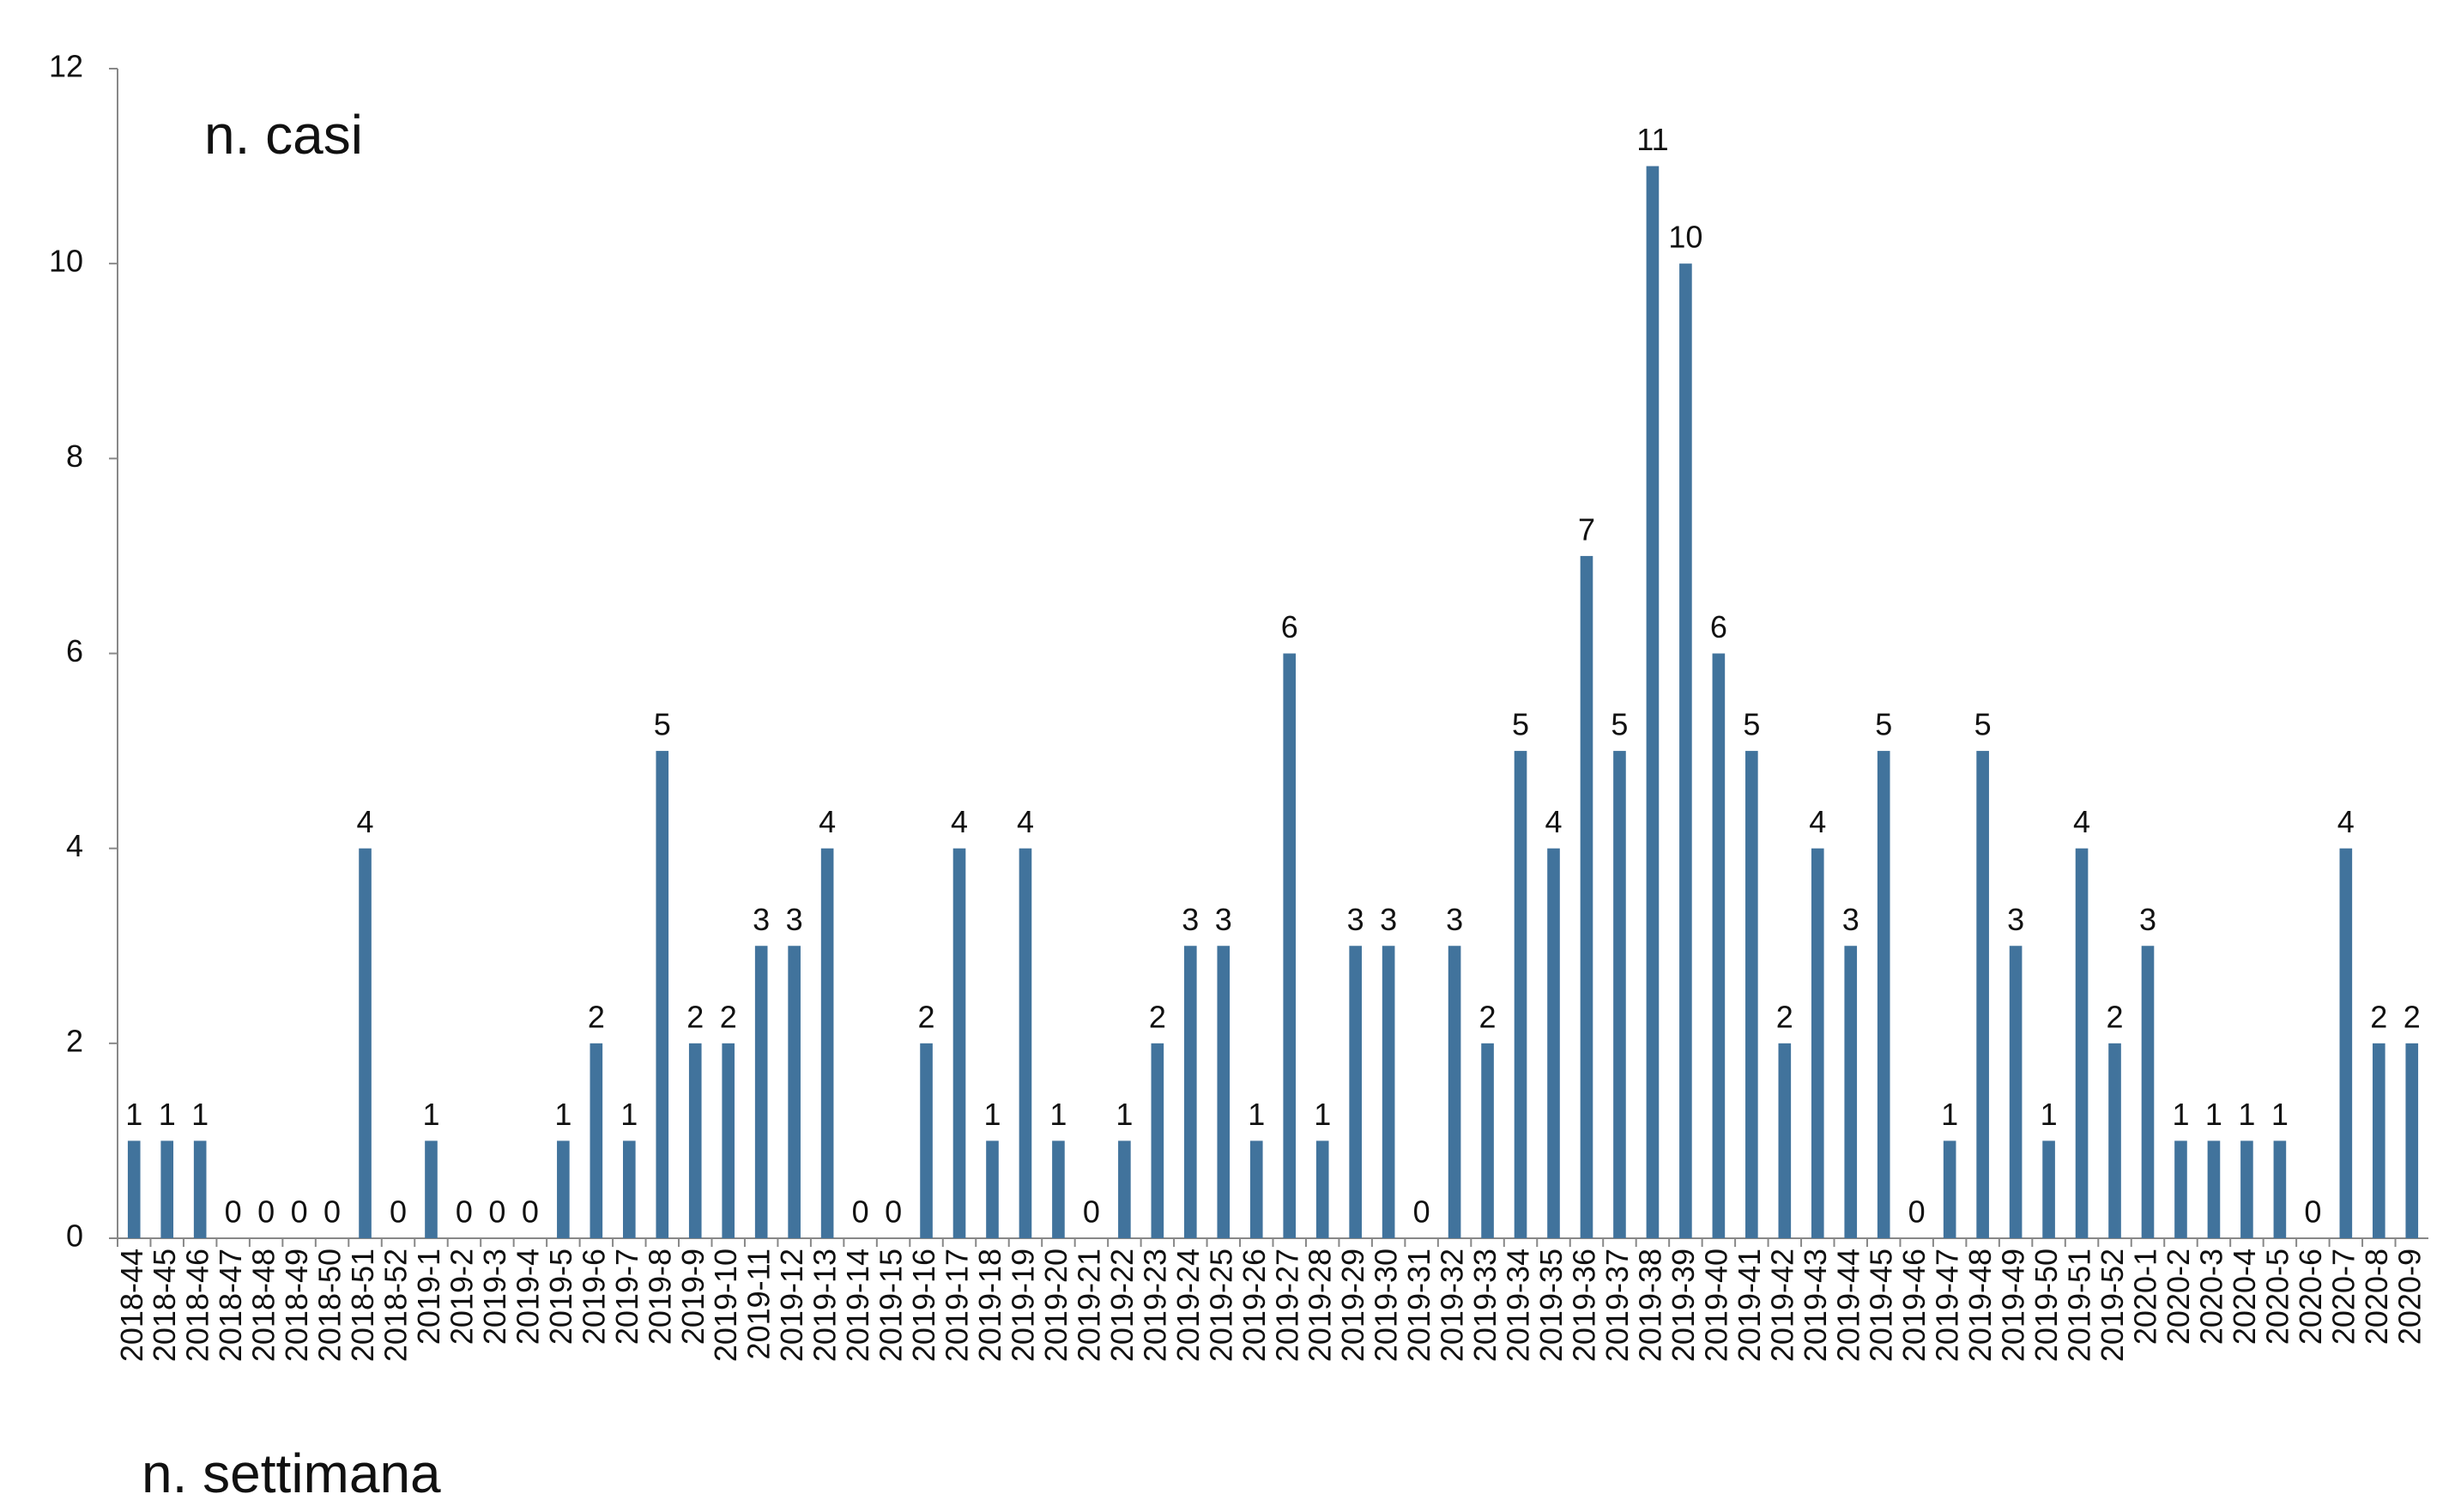 This screenshot has height=1512, width=2461. I want to click on x-tick-label: 2019-31, so click(1418, 1305).